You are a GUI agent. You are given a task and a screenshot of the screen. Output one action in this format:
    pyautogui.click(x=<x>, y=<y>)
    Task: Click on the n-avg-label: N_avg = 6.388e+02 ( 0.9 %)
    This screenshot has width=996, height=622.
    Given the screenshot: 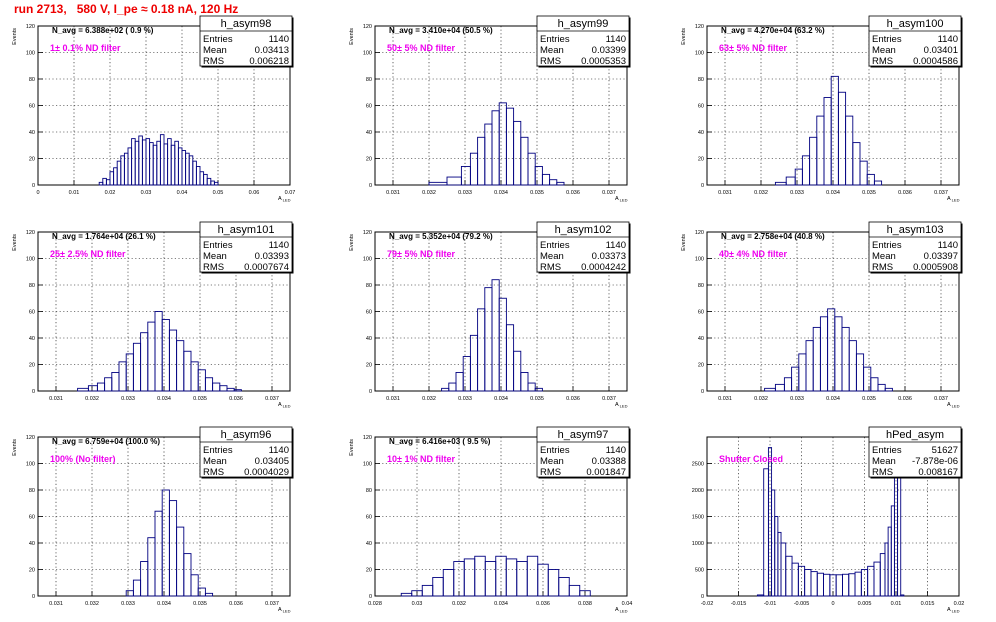 What is the action you would take?
    pyautogui.click(x=103, y=30)
    